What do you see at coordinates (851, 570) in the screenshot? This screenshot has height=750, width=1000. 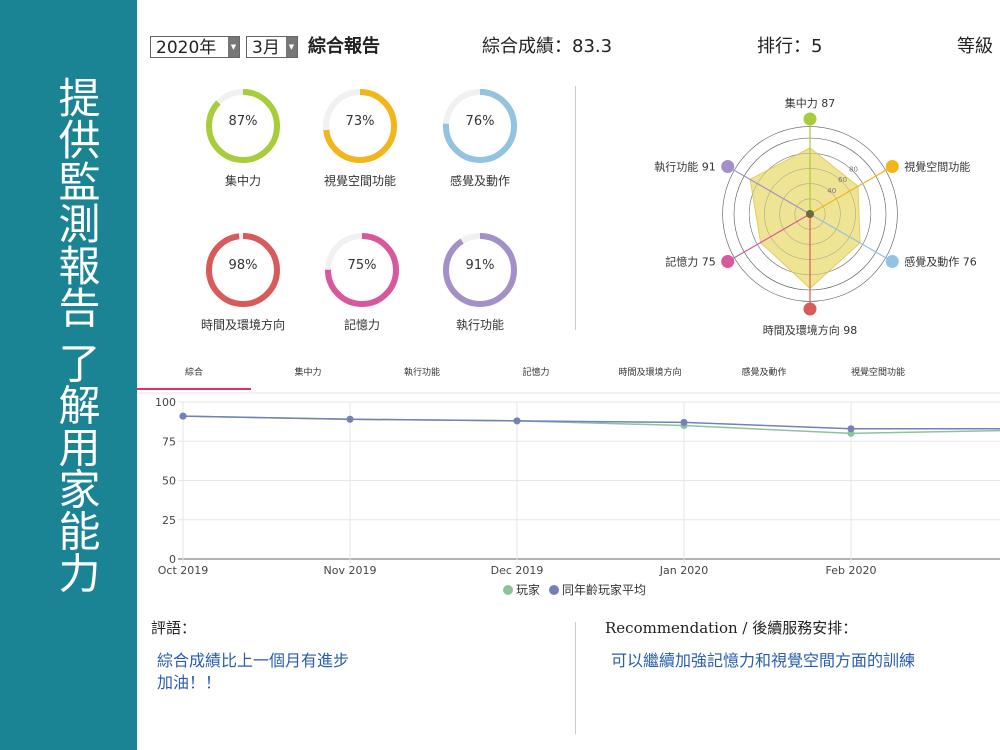 I see `chart-x-tick-label: Feb 2020` at bounding box center [851, 570].